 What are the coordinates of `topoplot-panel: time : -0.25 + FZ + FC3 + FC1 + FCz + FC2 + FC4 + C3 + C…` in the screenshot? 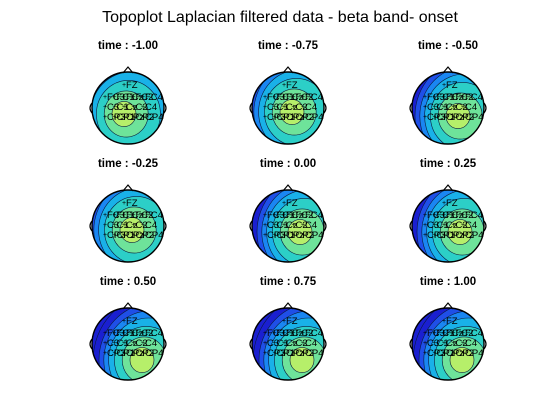 It's located at (128, 219).